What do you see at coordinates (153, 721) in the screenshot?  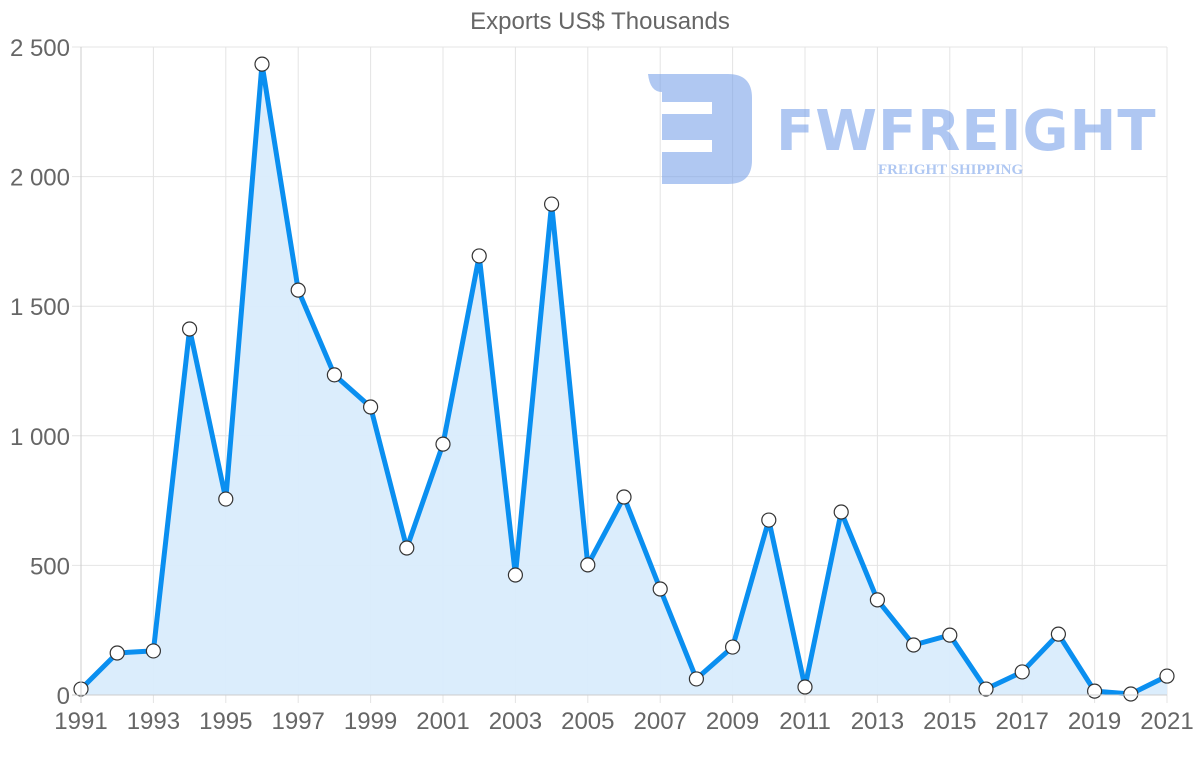 I see `x-tick-label: 1993` at bounding box center [153, 721].